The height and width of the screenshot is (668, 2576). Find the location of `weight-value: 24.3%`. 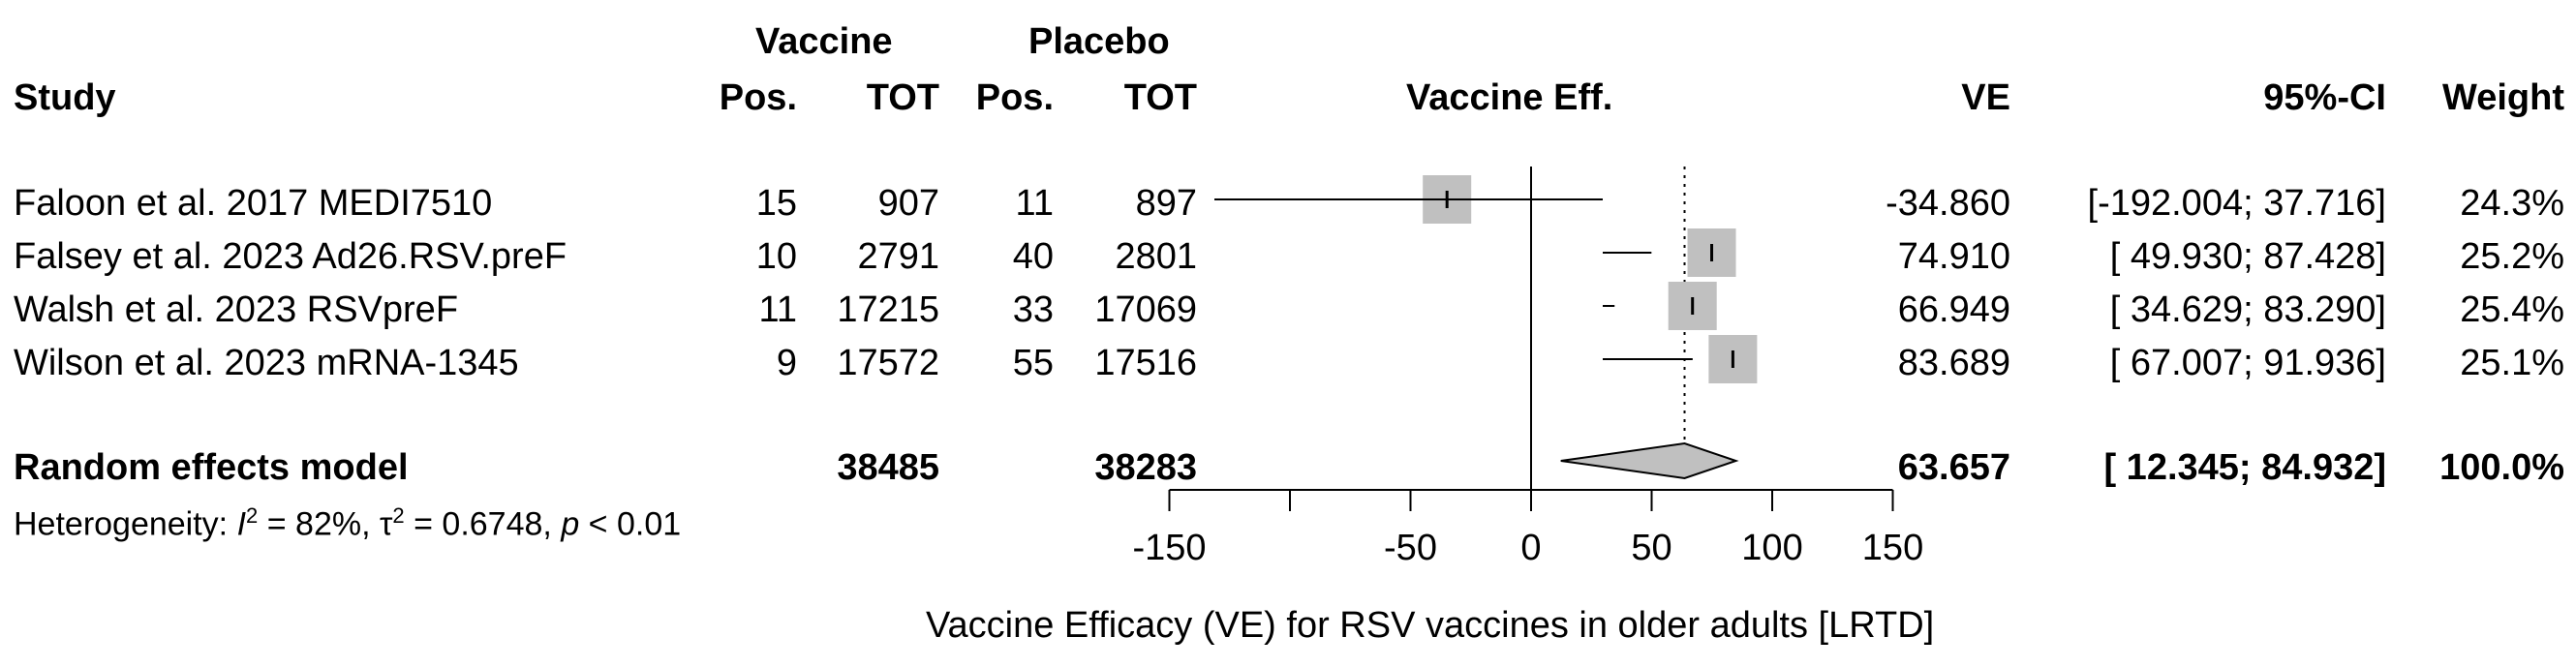

weight-value: 24.3% is located at coordinates (2512, 204).